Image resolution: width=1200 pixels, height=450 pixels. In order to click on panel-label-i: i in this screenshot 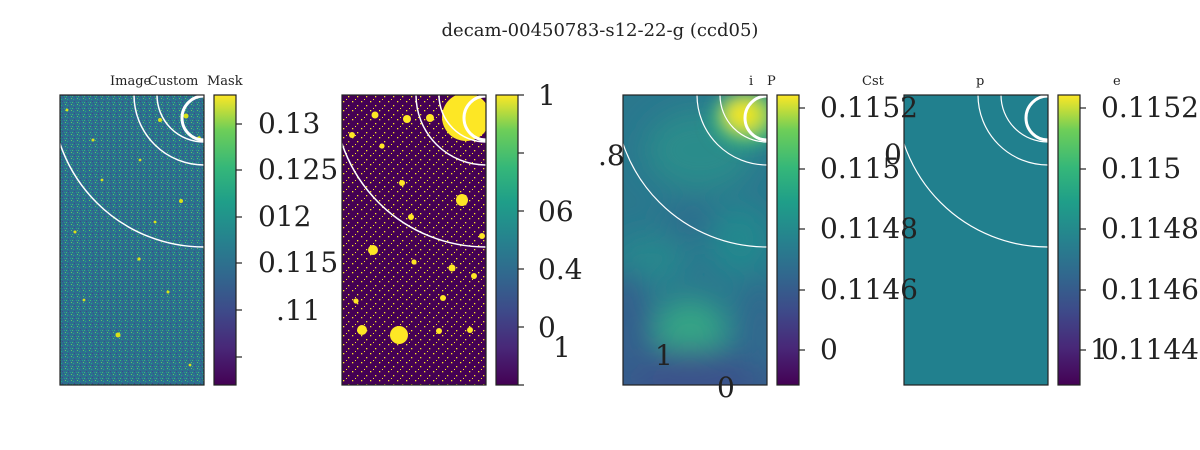, I will do `click(751, 81)`.